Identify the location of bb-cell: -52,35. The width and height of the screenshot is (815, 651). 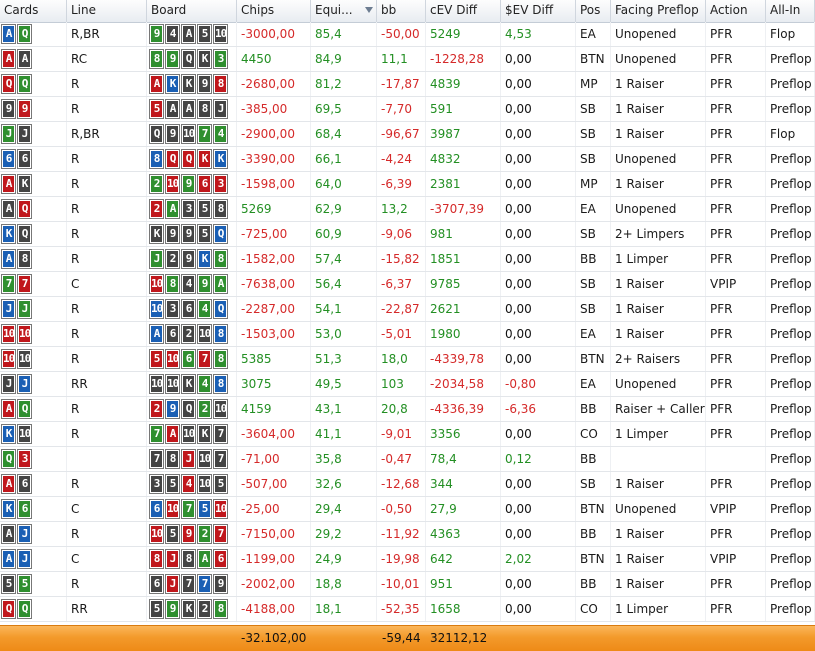
(401, 609).